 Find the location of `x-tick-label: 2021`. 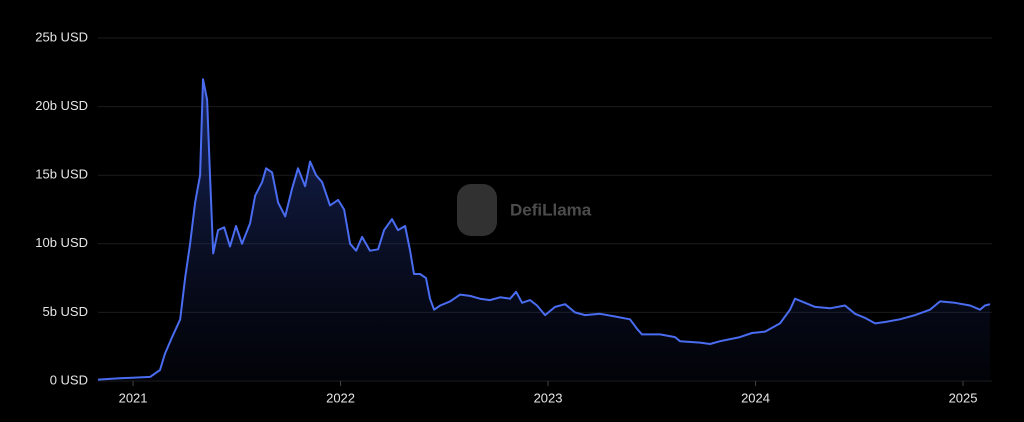

x-tick-label: 2021 is located at coordinates (133, 397).